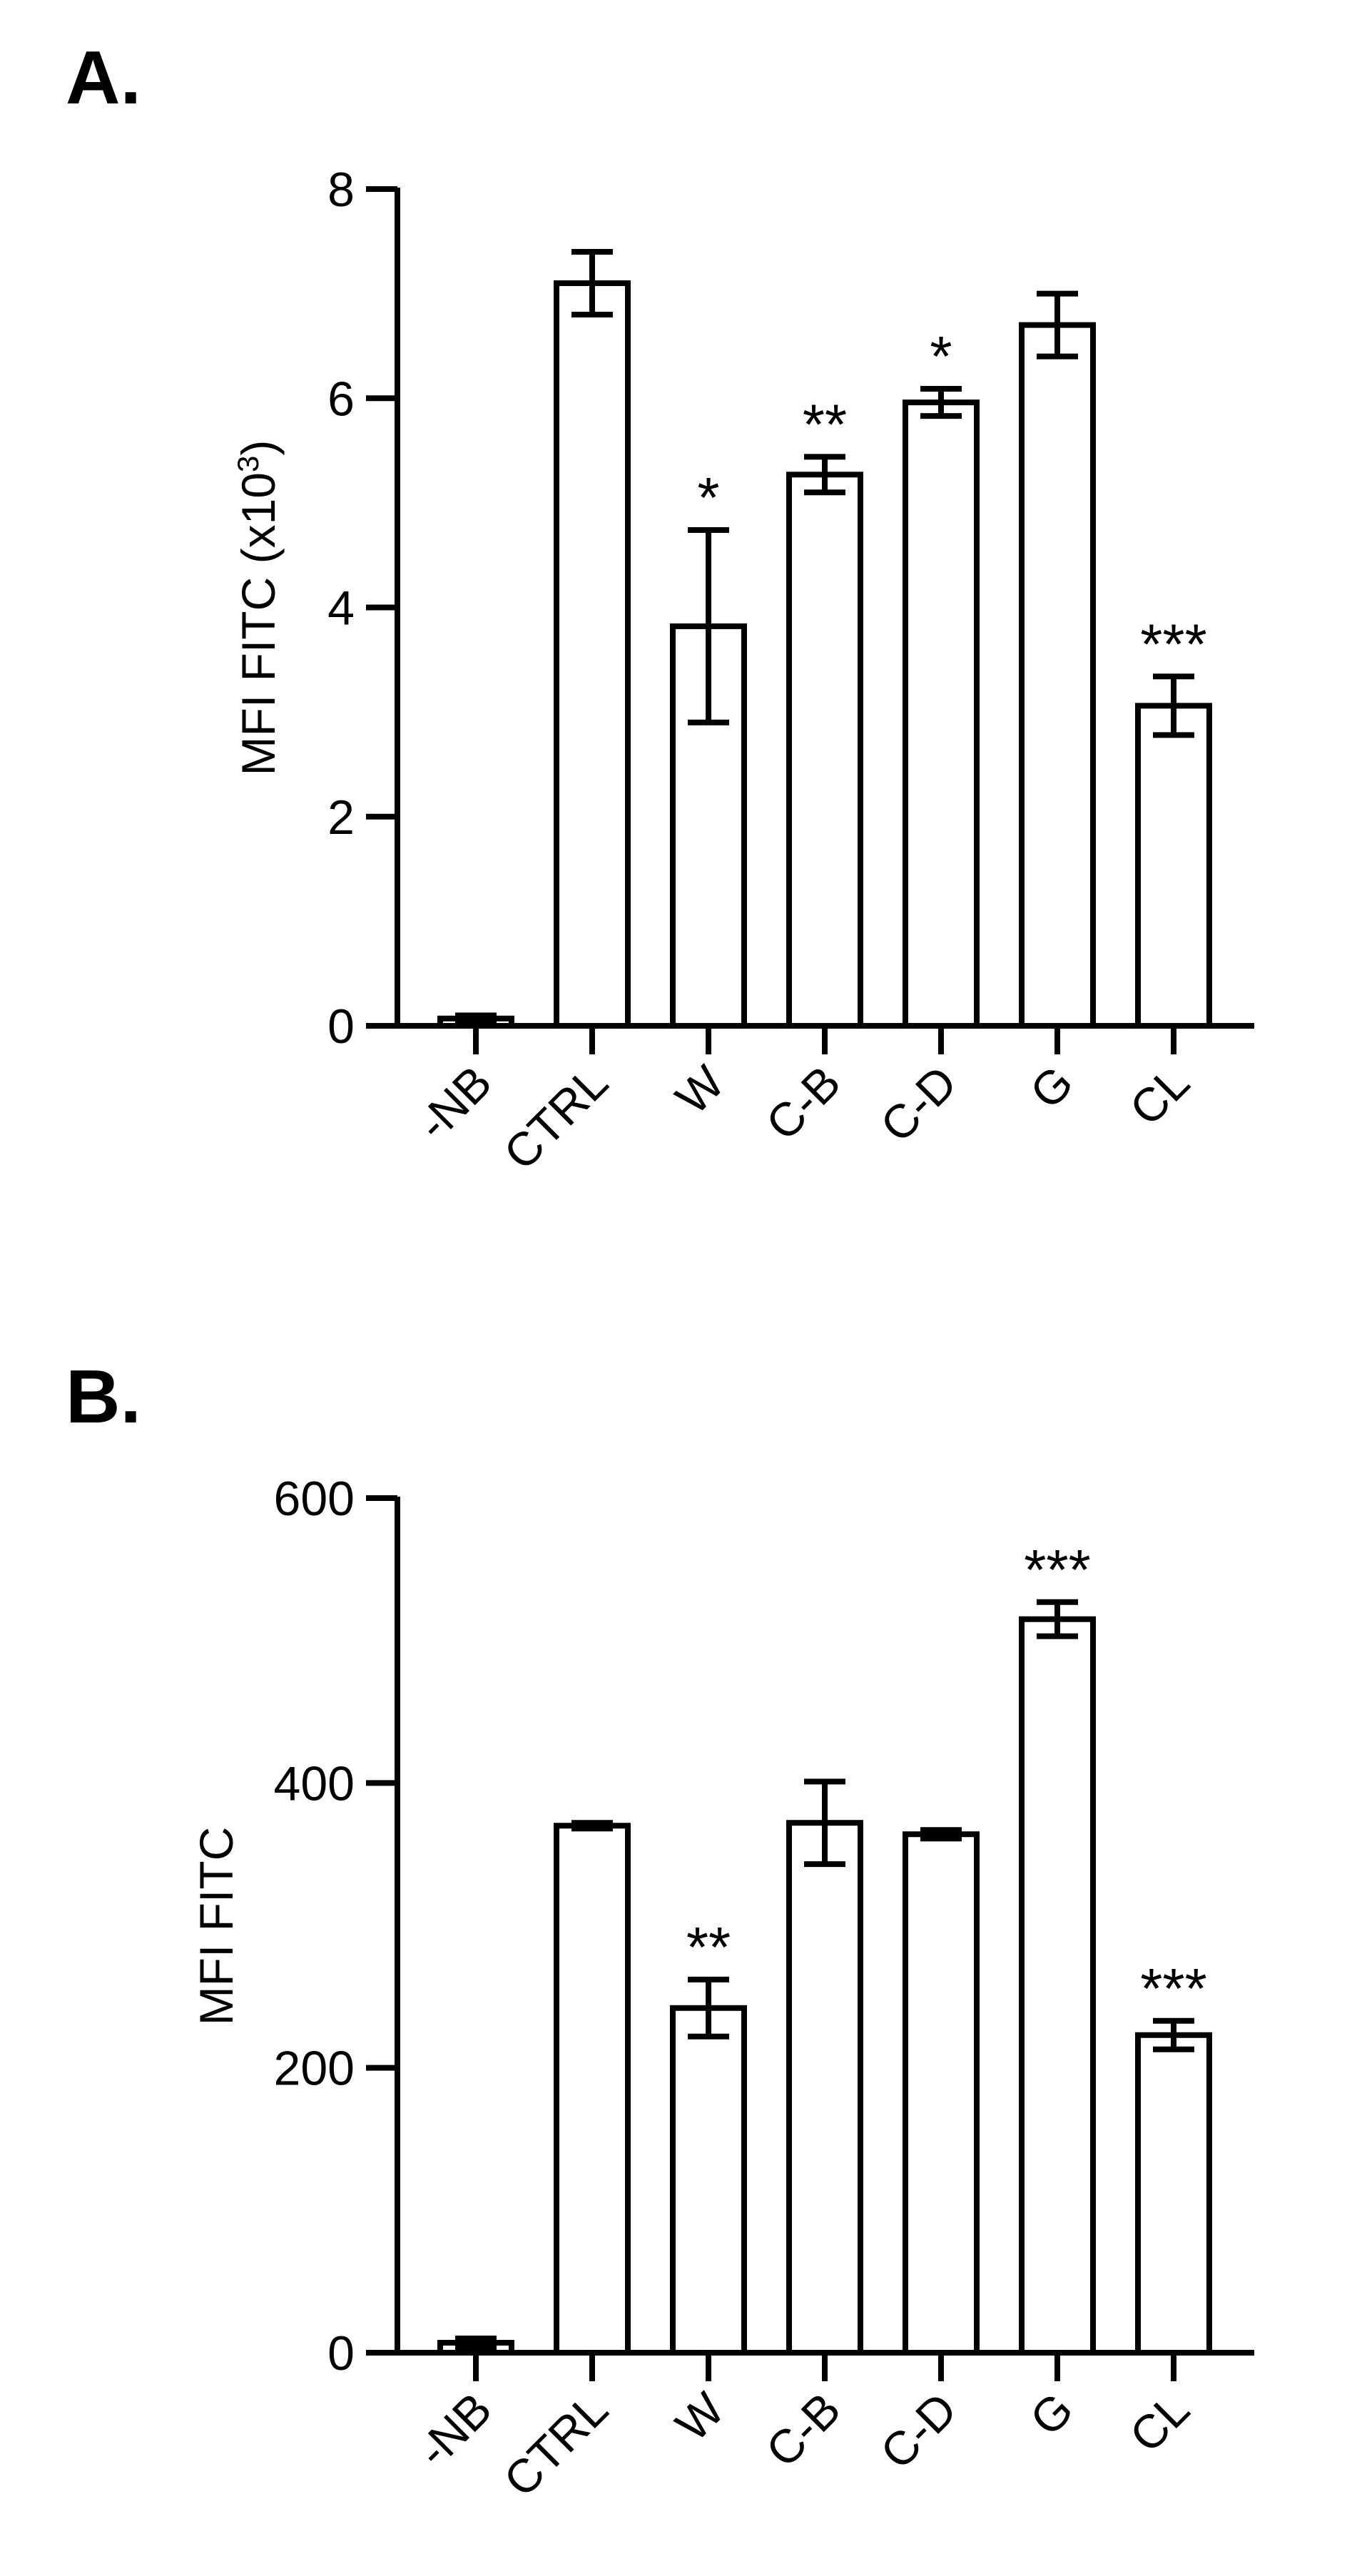  What do you see at coordinates (258, 623) in the screenshot?
I see `y-axis-label-text: MFI FITC (x10` at bounding box center [258, 623].